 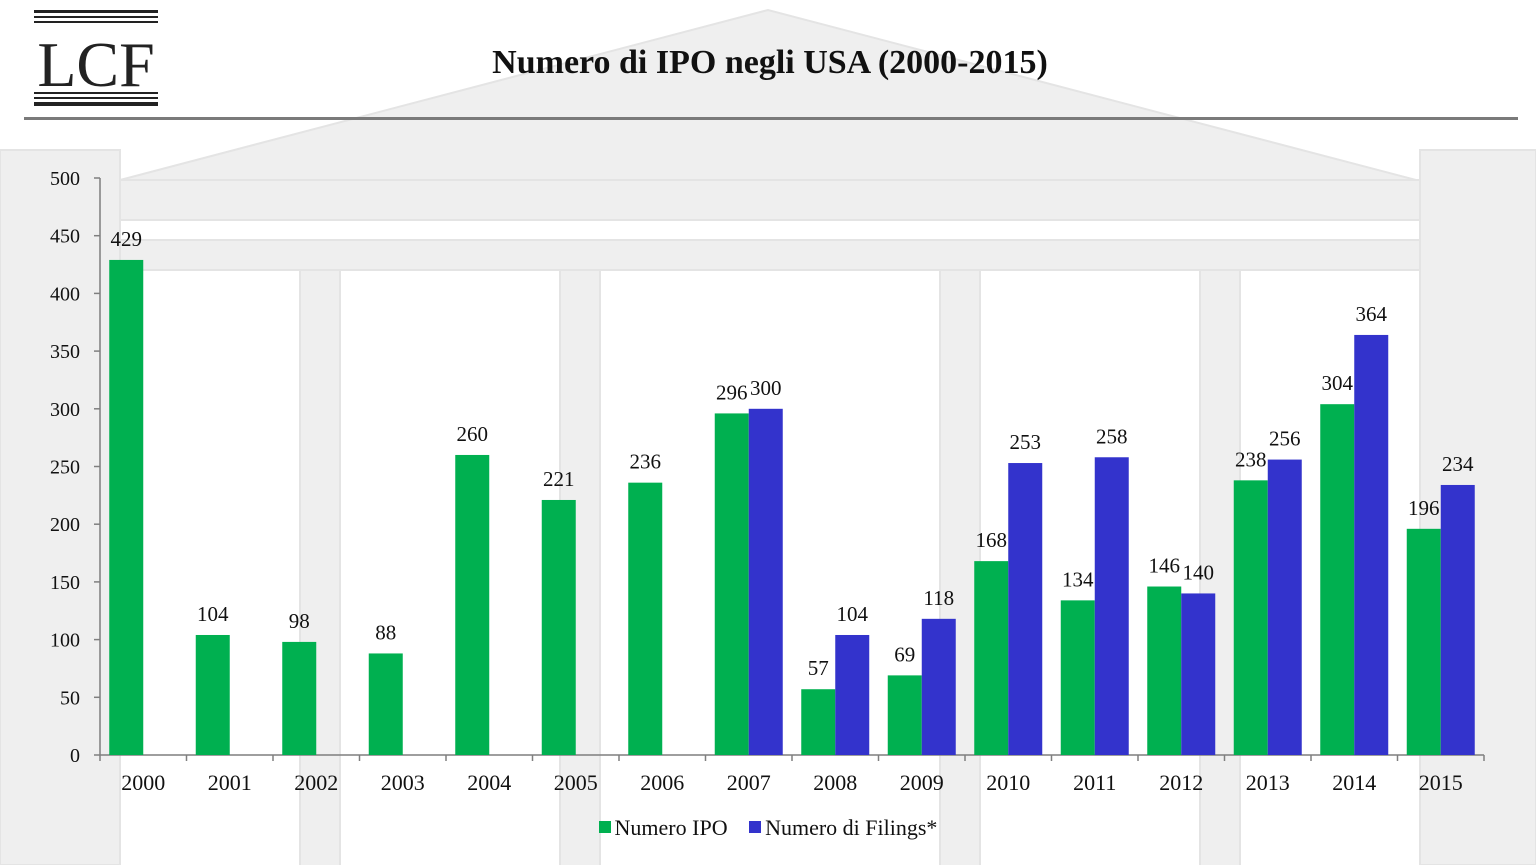 What do you see at coordinates (1268, 782) in the screenshot?
I see `x-tick-label: 2013` at bounding box center [1268, 782].